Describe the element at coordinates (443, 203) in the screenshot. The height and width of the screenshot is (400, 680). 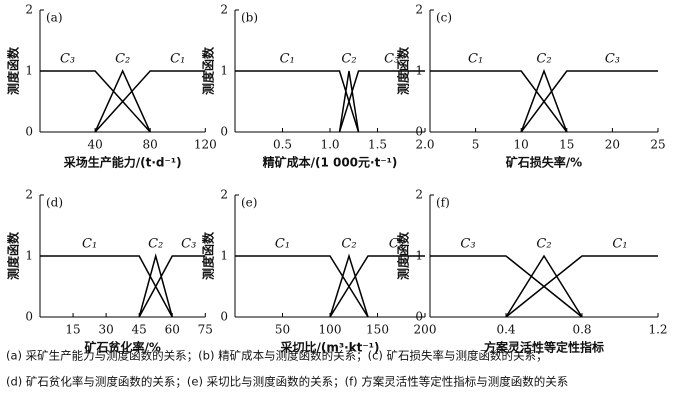
I see `panel-label: (f)` at that location.